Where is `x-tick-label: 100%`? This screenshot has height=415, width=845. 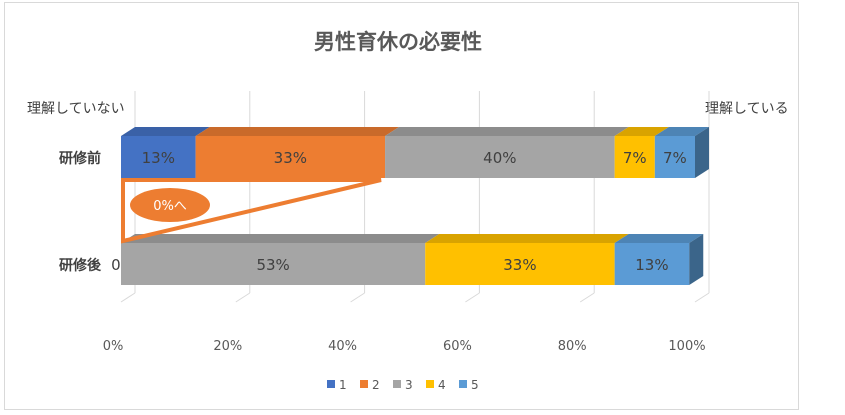
x-tick-label: 100% is located at coordinates (686, 346).